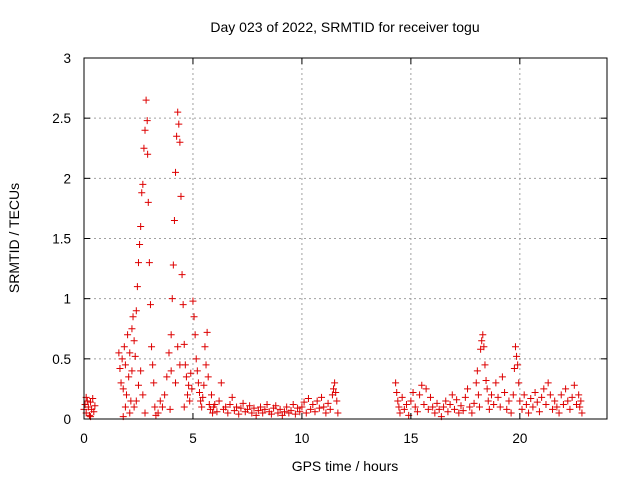 The width and height of the screenshot is (640, 480). What do you see at coordinates (410, 438) in the screenshot?
I see `x-tick-label: 15` at bounding box center [410, 438].